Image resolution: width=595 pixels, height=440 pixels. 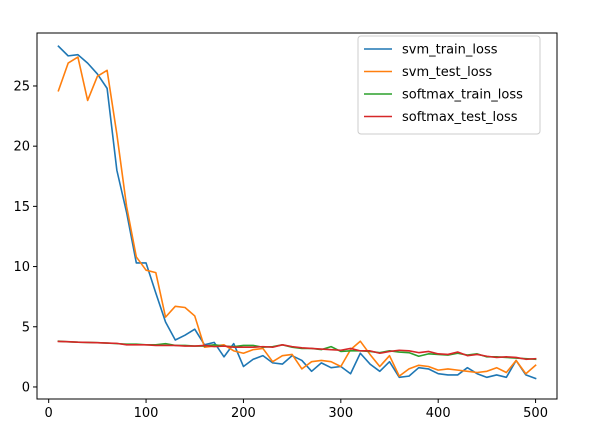 What do you see at coordinates (296, 410) in the screenshot?
I see `x-axis: 0 100 200 300 400 500` at bounding box center [296, 410].